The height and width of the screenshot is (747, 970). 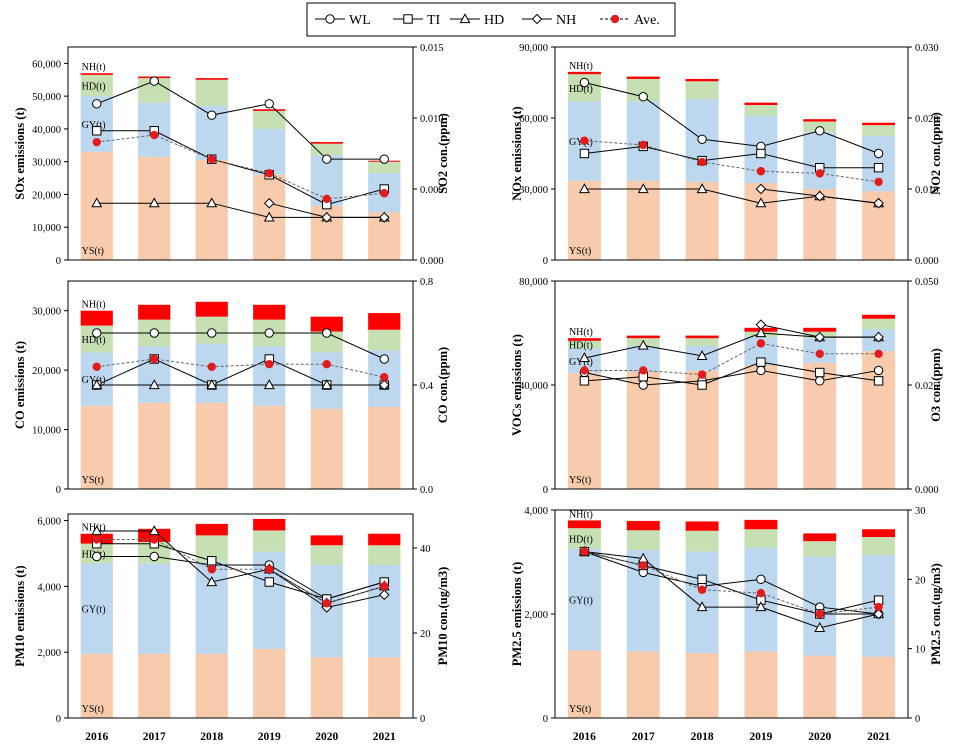 What do you see at coordinates (425, 634) in the screenshot?
I see `right-tick-label: 20` at bounding box center [425, 634].